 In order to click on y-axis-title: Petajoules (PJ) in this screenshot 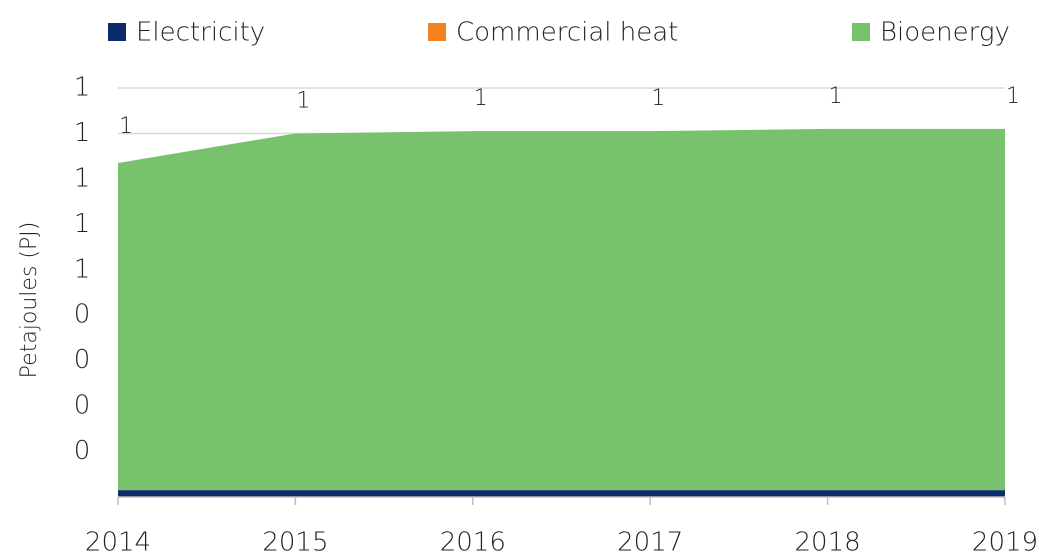, I will do `click(29, 300)`.